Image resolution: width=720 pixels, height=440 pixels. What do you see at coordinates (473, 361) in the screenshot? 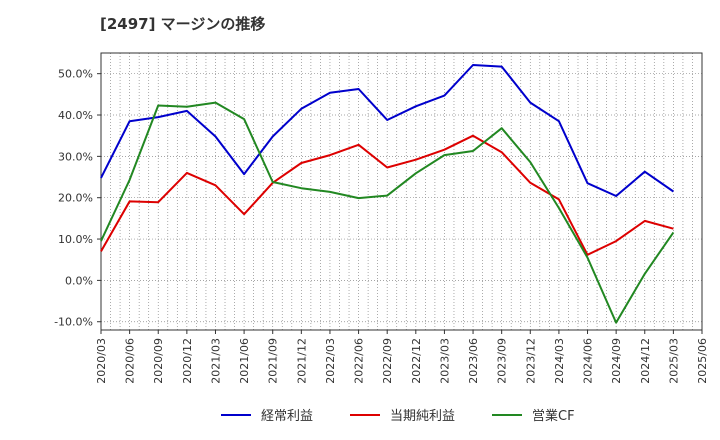
I see `x-tick-label: 2023/06` at bounding box center [473, 361].